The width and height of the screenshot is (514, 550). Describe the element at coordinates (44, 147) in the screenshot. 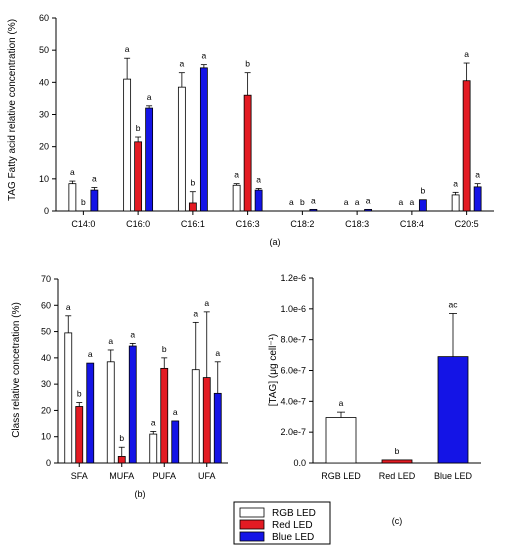

I see `y-tick-label: 20` at that location.